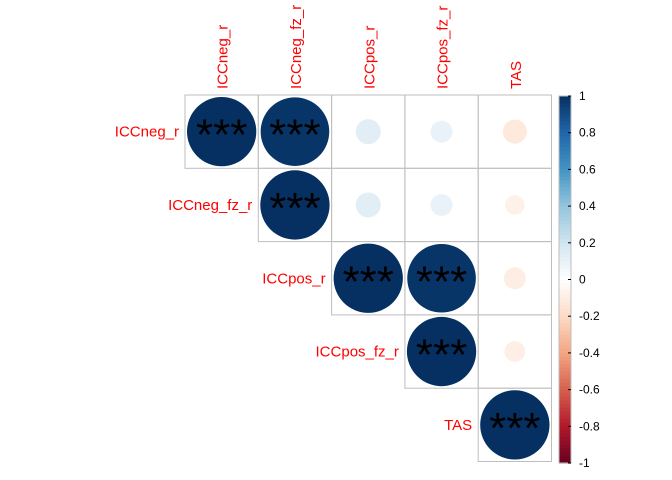 This screenshot has height=480, width=672. Describe the element at coordinates (441, 204) in the screenshot. I see `corr-circle-ICCneg_fz_r-ICCpos_fz_r` at that location.